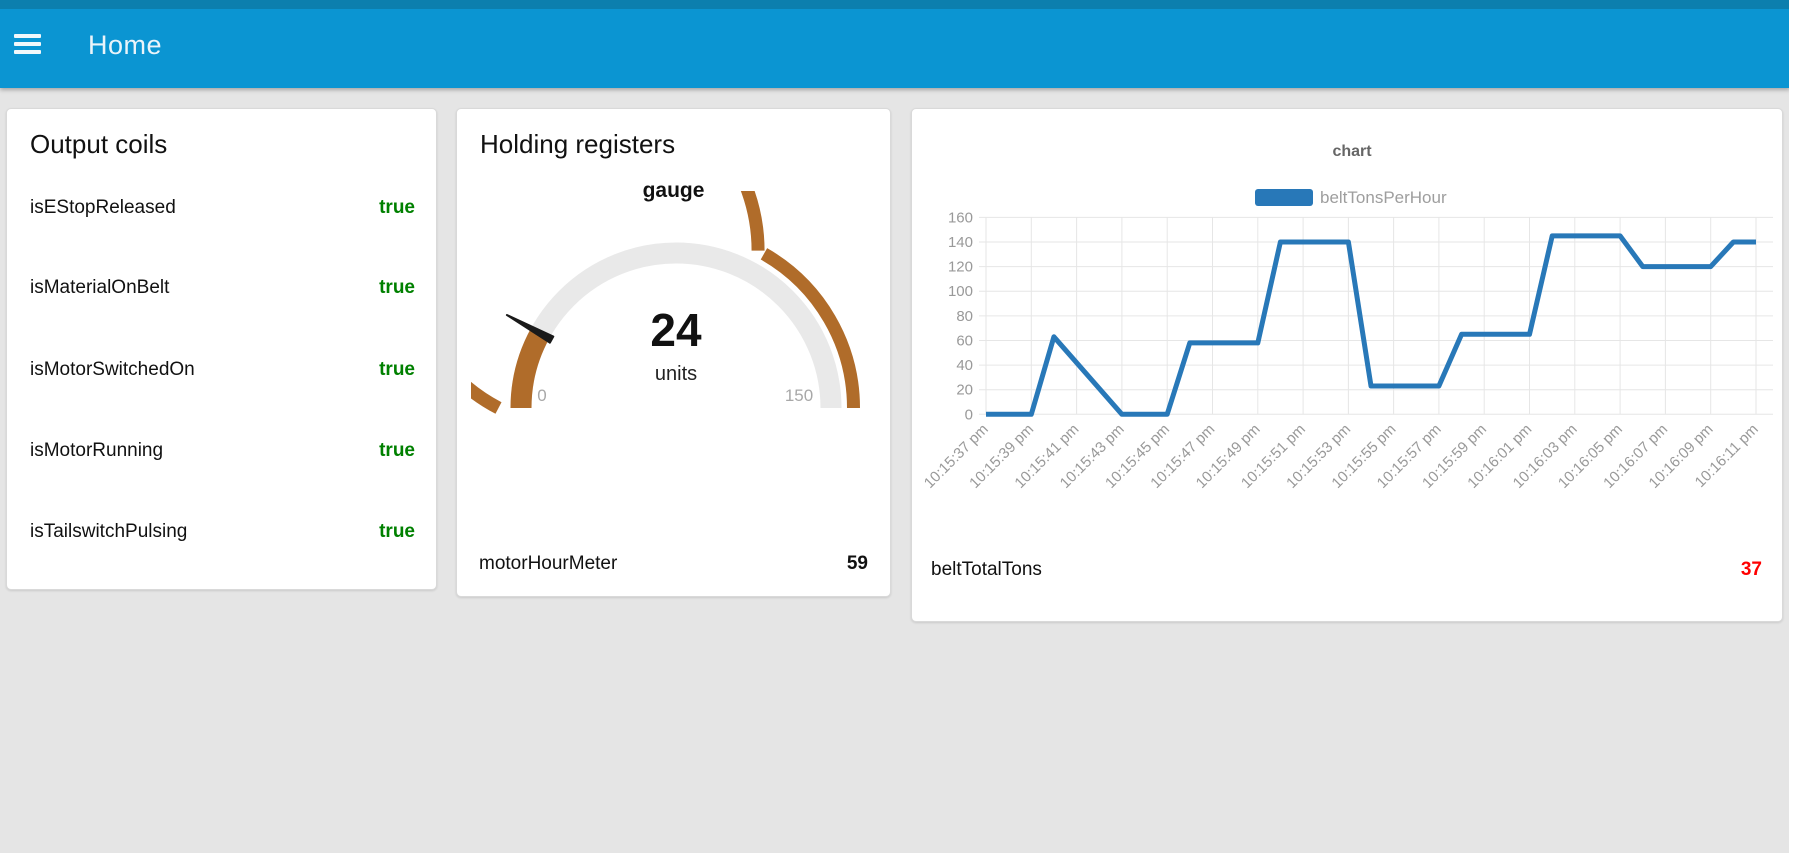 This screenshot has height=853, width=1796. Describe the element at coordinates (125, 45) in the screenshot. I see `page-title: Home` at that location.